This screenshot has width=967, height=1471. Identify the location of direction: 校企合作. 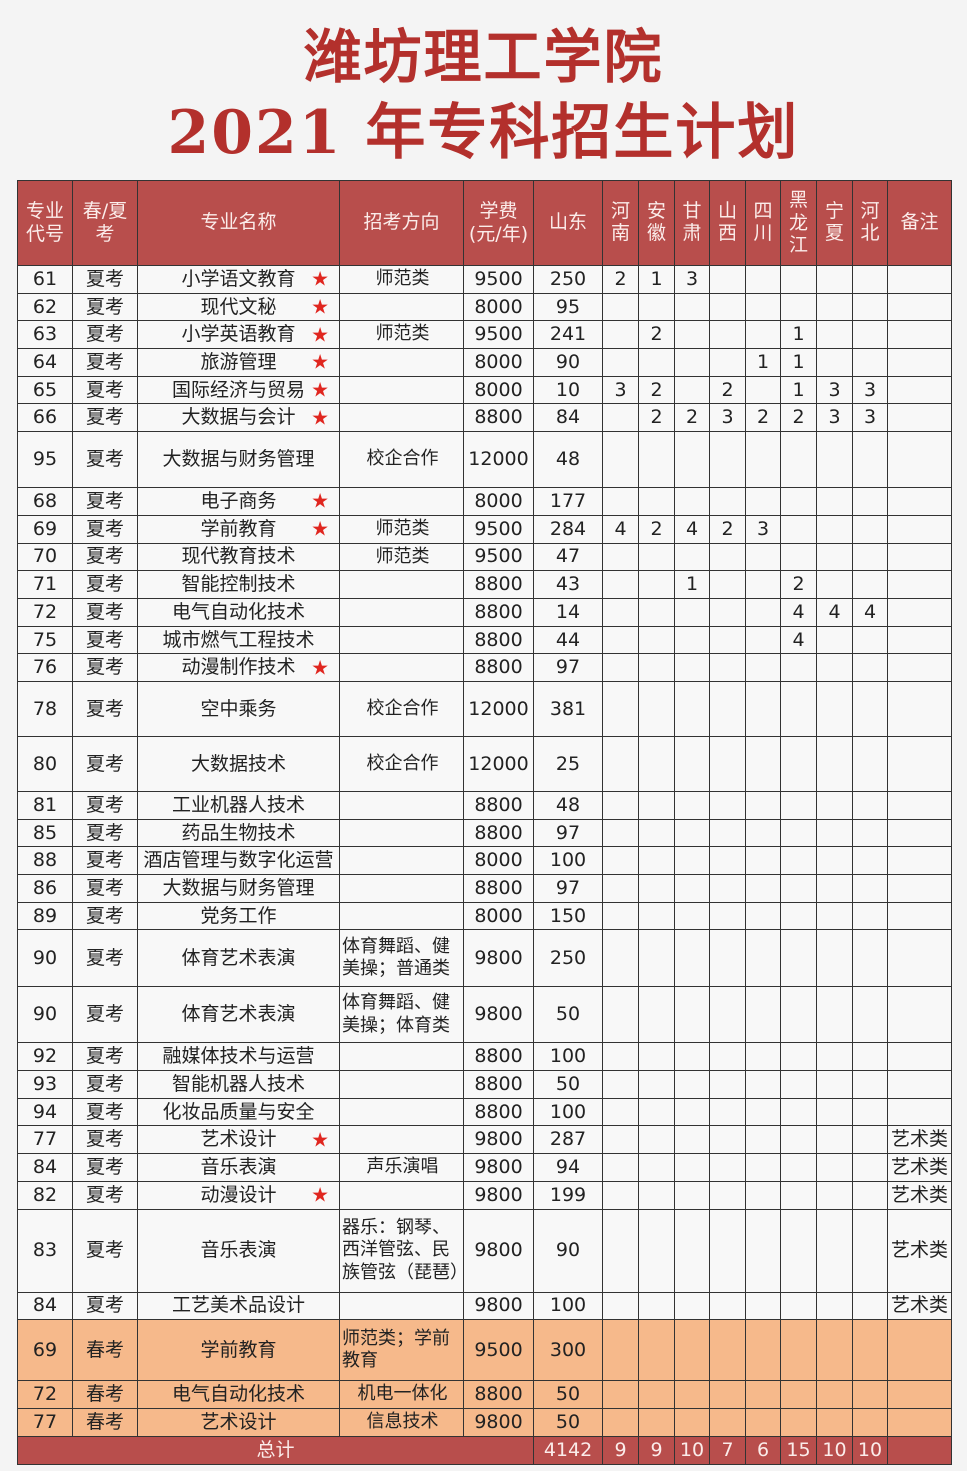
(401, 763).